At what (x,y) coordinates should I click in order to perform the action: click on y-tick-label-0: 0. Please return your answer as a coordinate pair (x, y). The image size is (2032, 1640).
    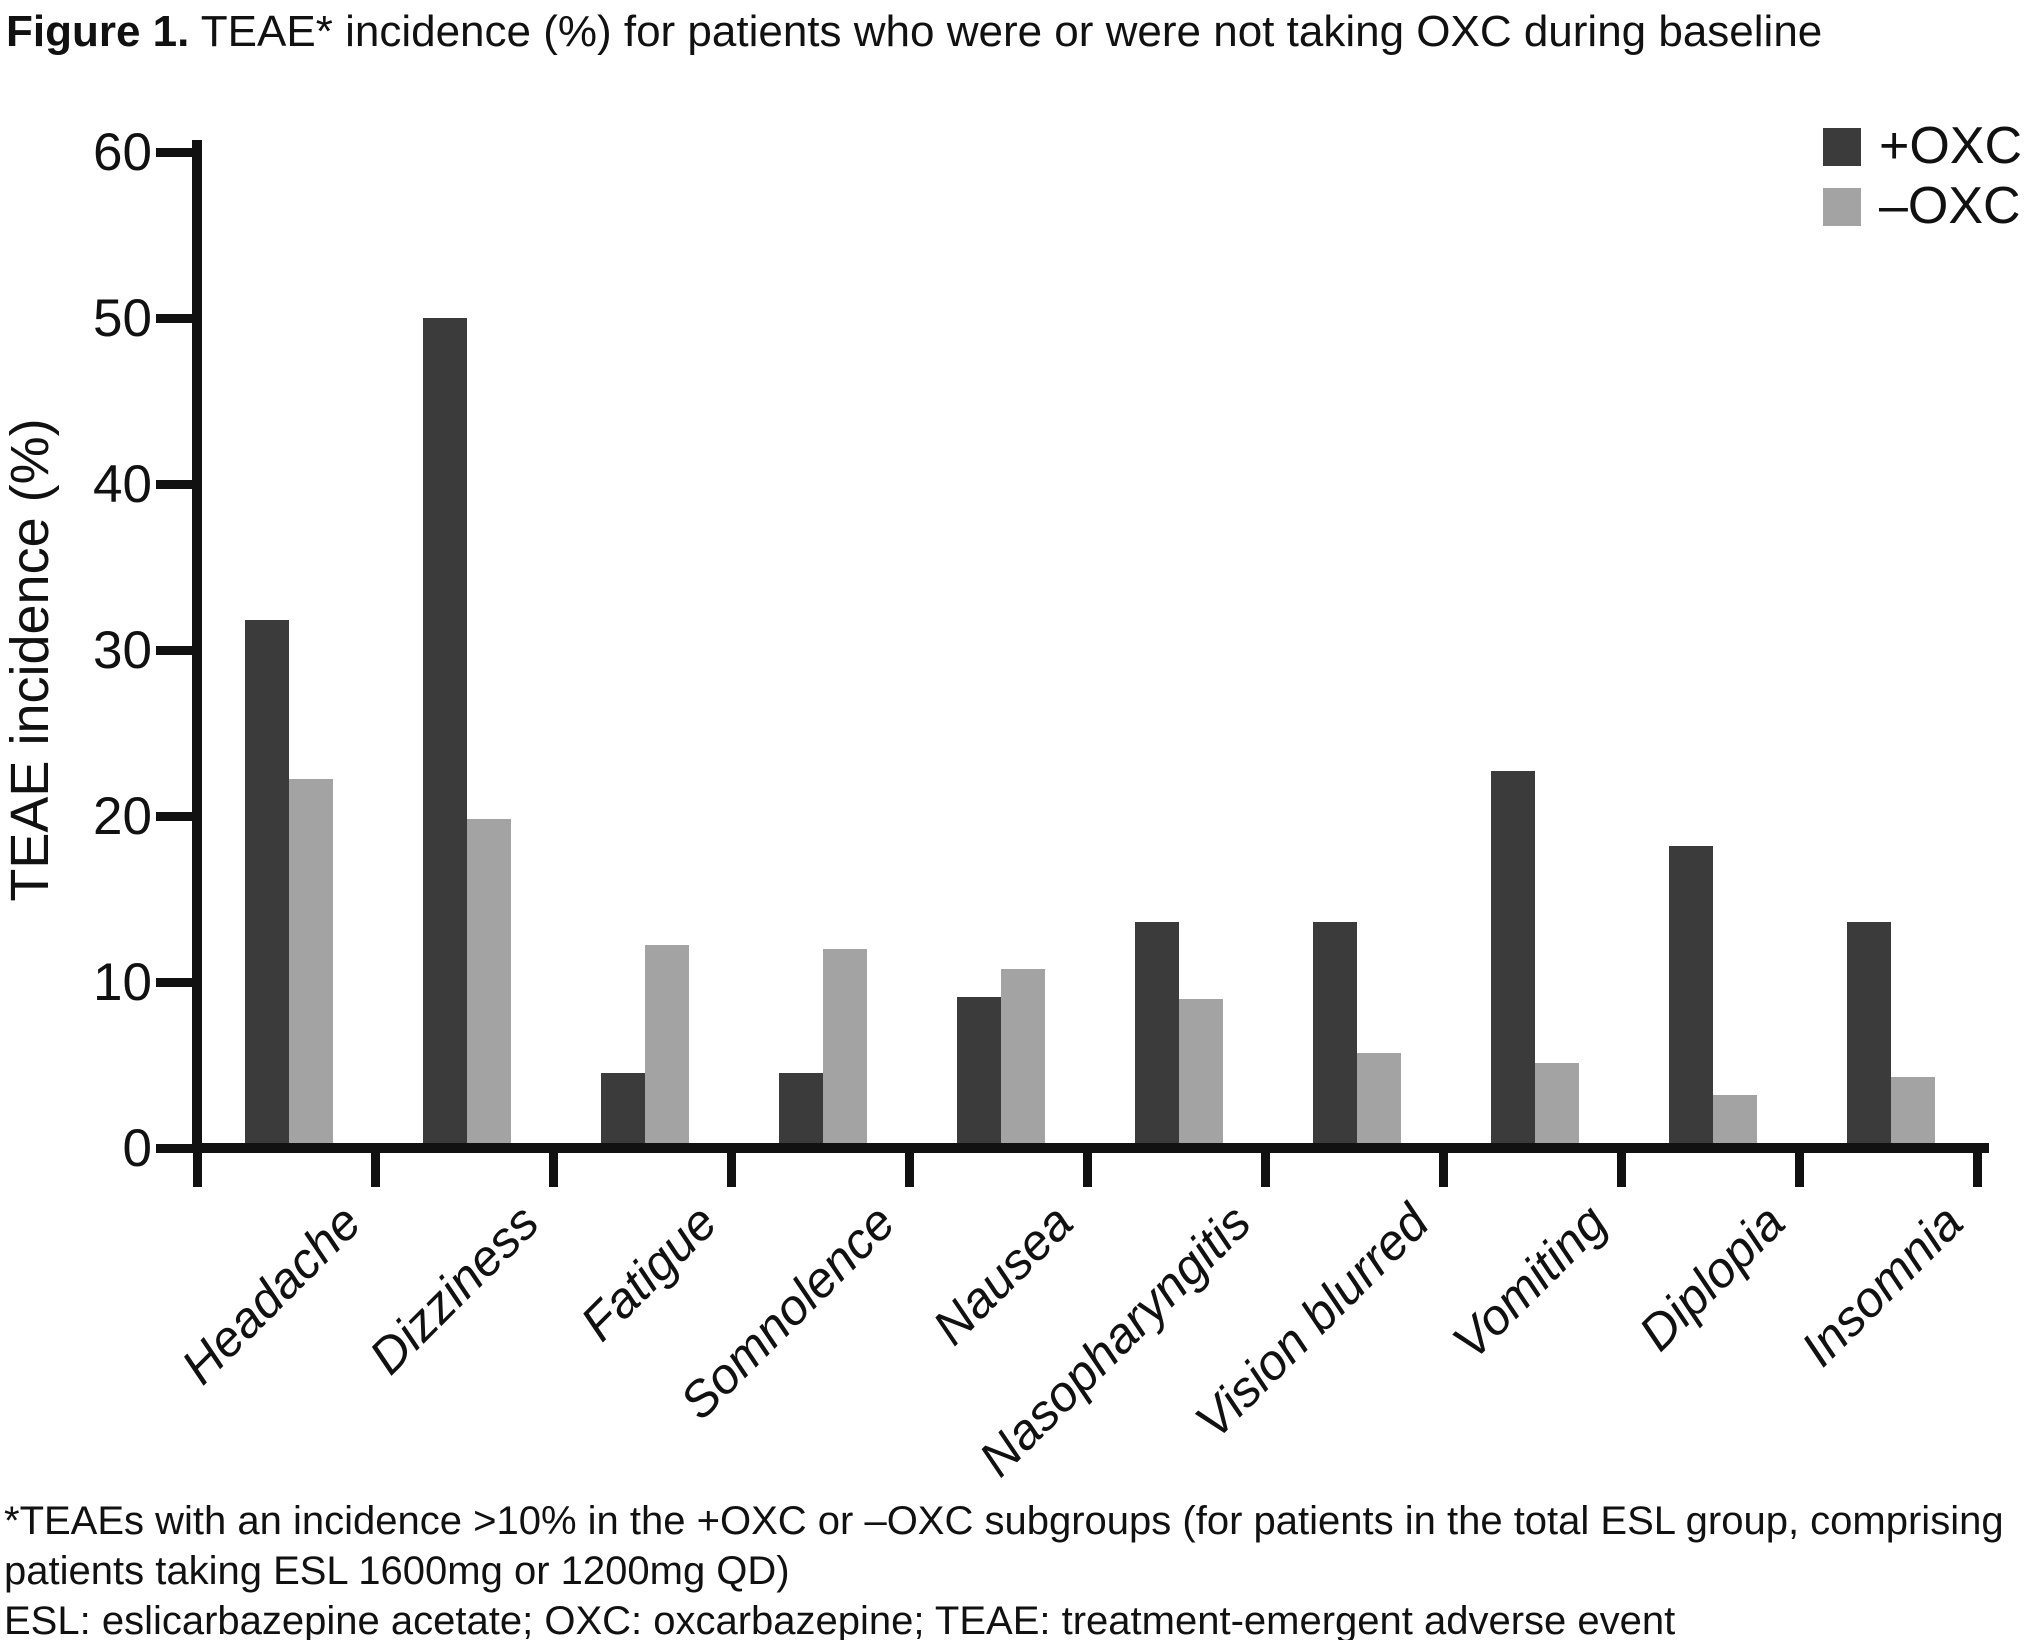
    Looking at the image, I should click on (137, 1148).